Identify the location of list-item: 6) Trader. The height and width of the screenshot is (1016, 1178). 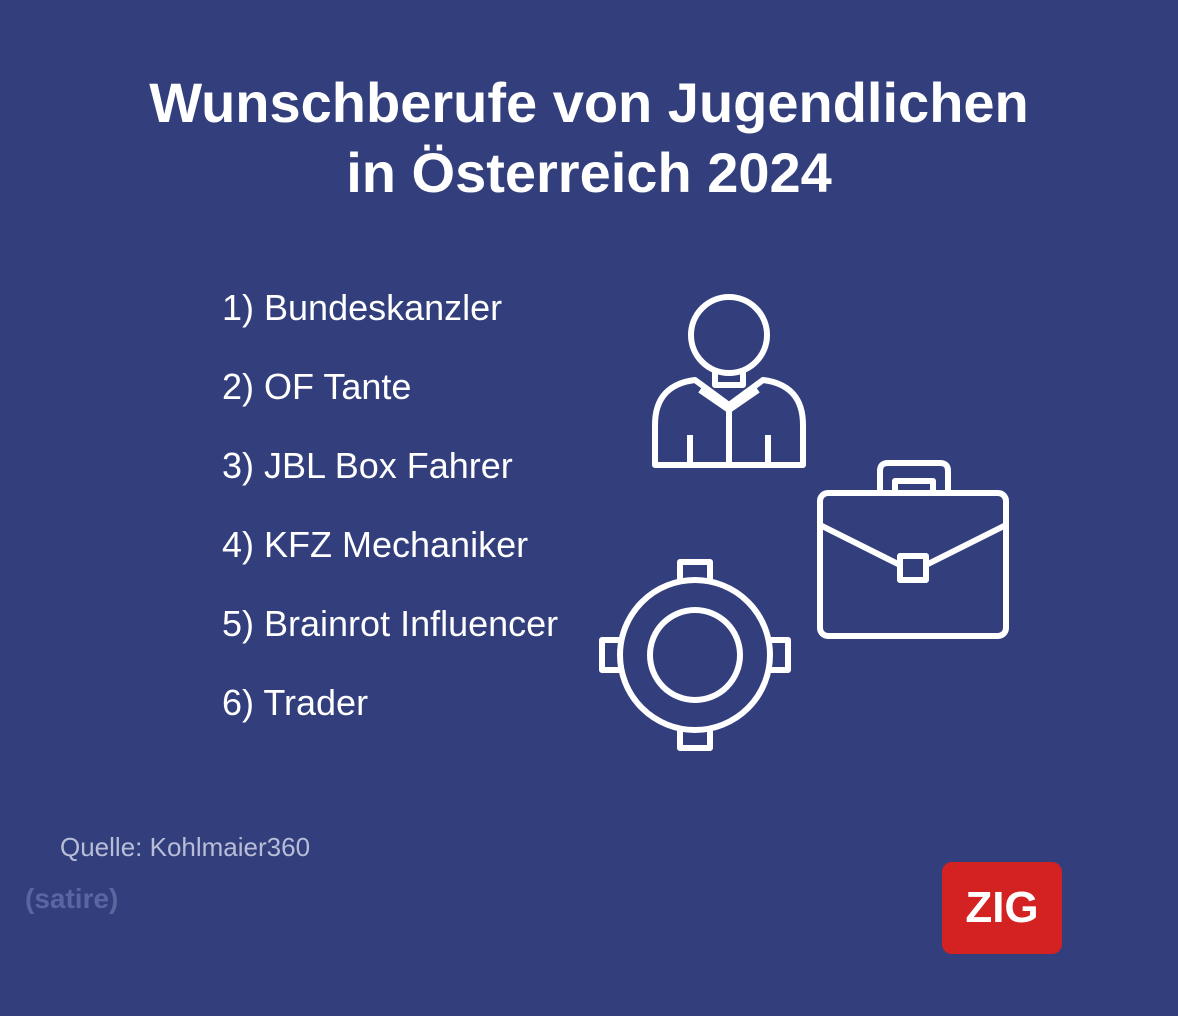
(295, 702).